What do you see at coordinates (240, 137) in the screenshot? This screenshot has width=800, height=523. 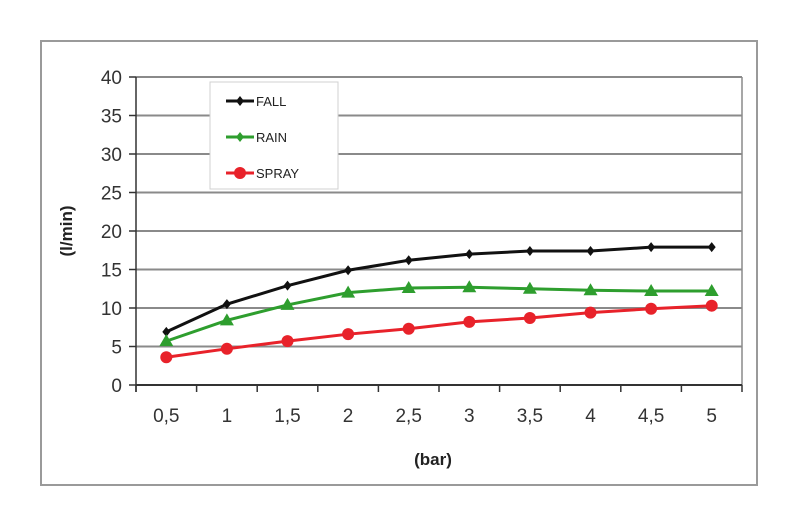 I see `rain-legend-marker` at bounding box center [240, 137].